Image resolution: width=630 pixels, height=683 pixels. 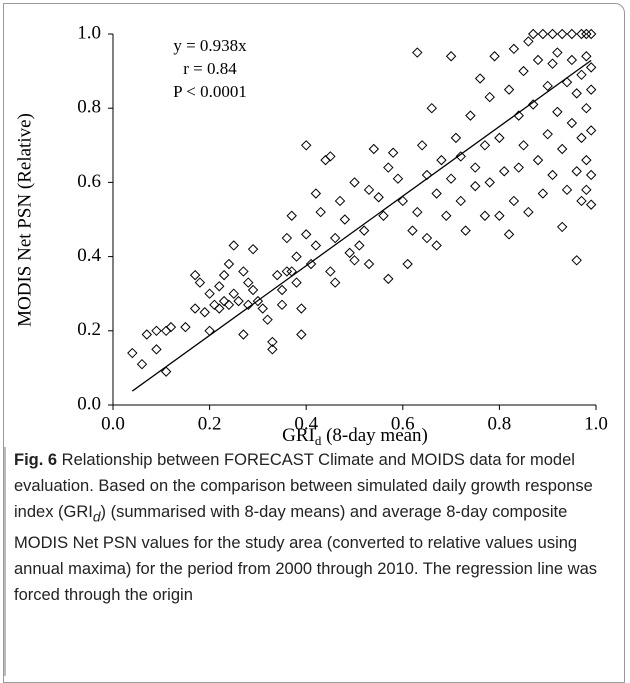 I want to click on x-label-rest: (8-day mean), so click(x=374, y=435).